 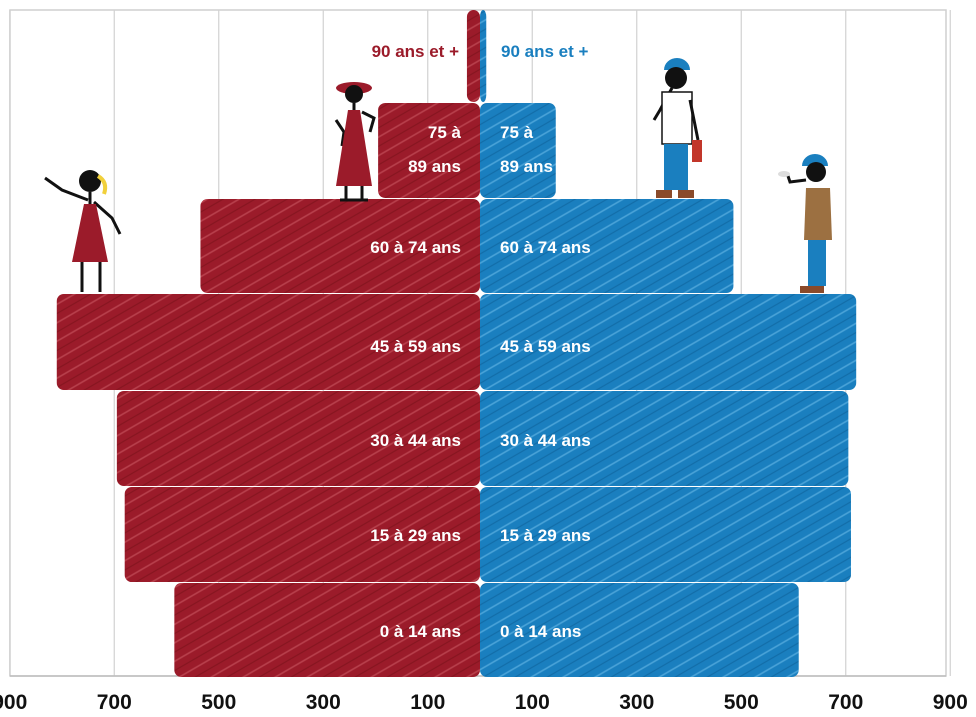 What do you see at coordinates (415, 51) in the screenshot?
I see `bar-label-left: 90 ans et +` at bounding box center [415, 51].